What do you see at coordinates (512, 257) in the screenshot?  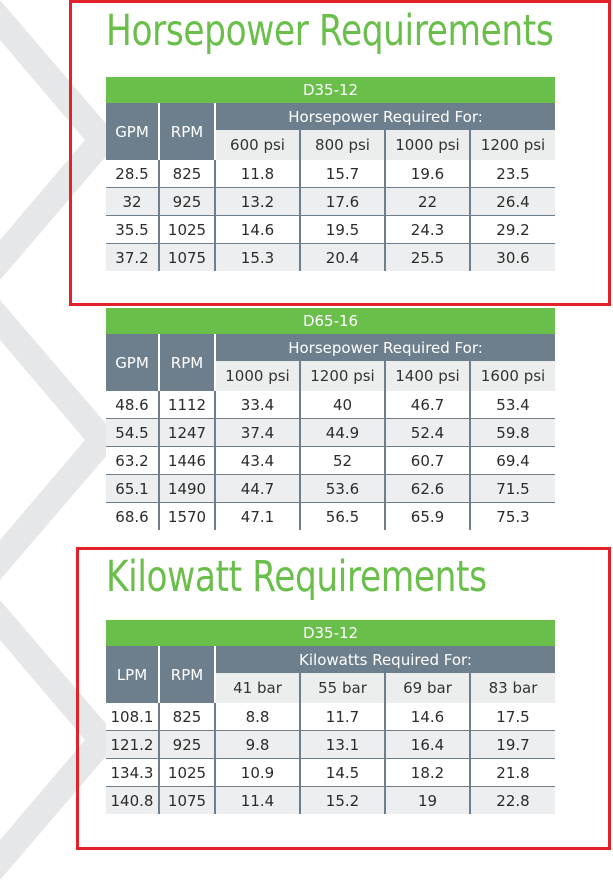 I see `table-cell: 30.6` at bounding box center [512, 257].